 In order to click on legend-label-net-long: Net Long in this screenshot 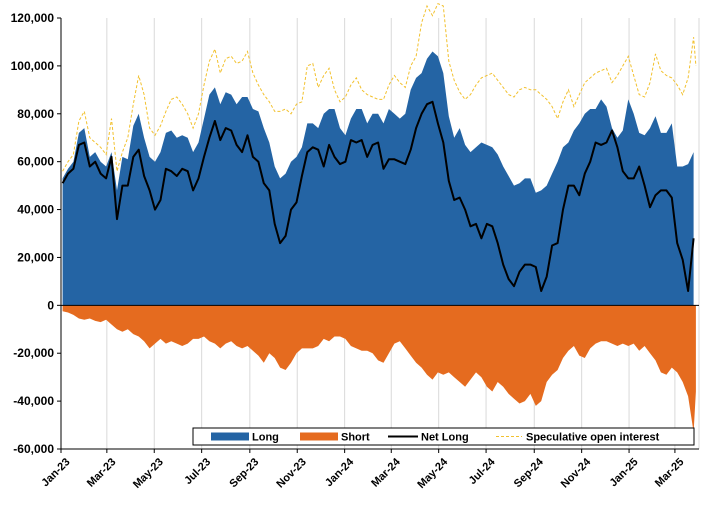, I will do `click(445, 438)`.